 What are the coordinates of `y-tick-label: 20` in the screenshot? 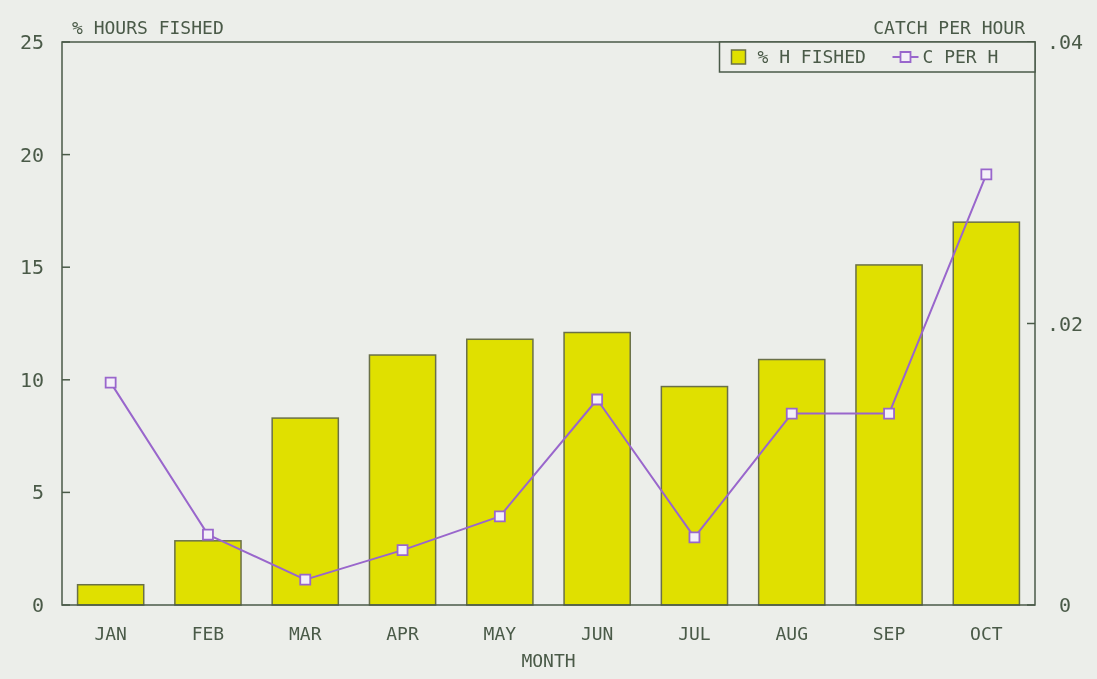 It's located at (31, 154).